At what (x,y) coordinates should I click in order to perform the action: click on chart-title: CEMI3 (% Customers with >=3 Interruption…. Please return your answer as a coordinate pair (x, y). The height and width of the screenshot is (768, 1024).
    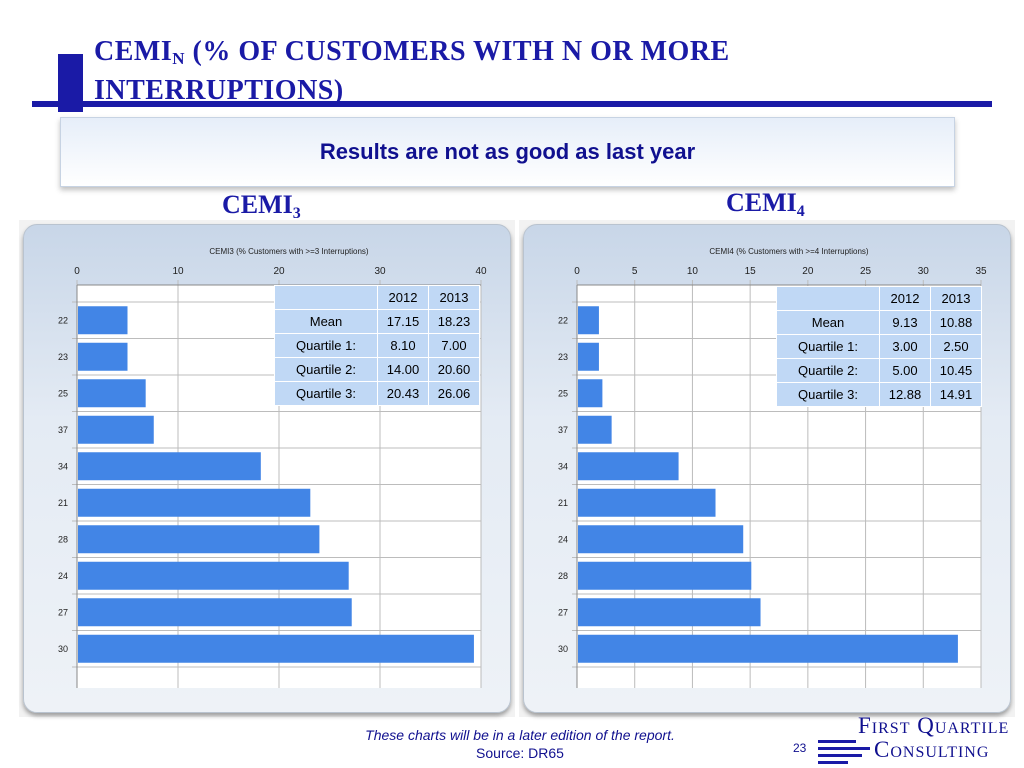
    Looking at the image, I should click on (289, 251).